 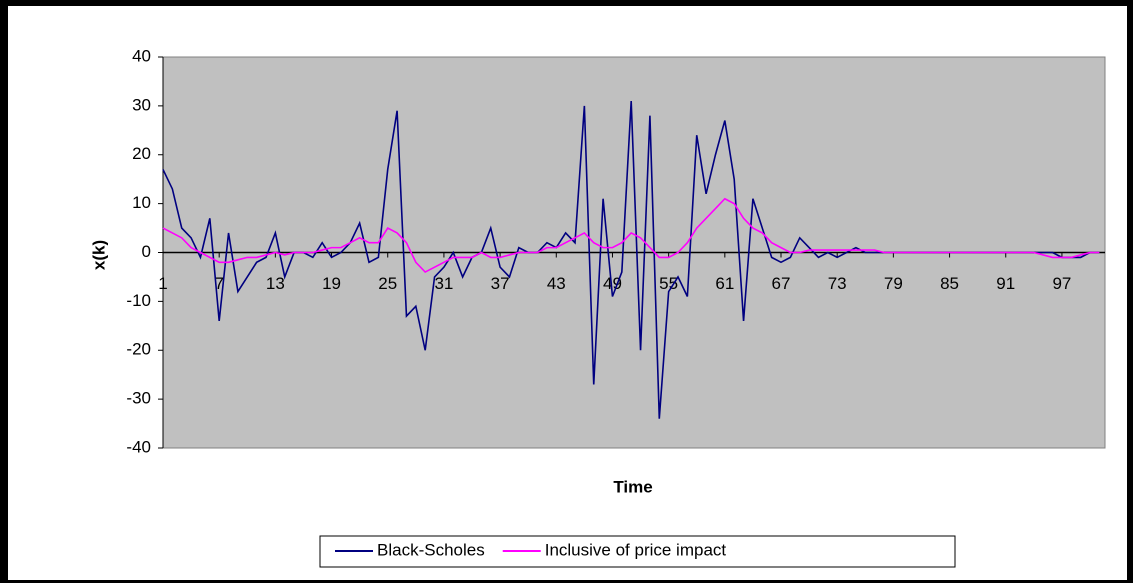 I want to click on x-tick-label: 25, so click(x=387, y=283).